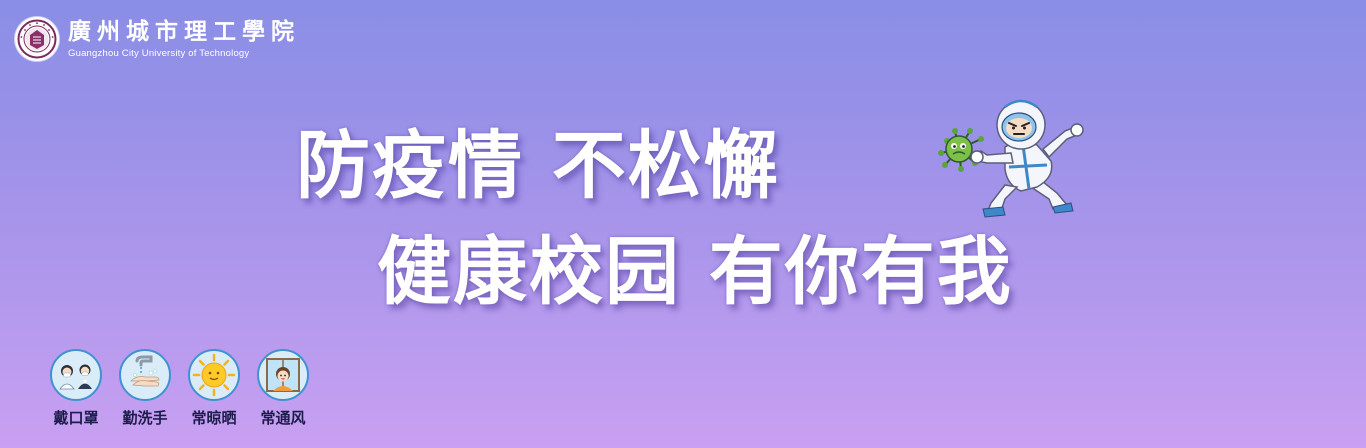 The height and width of the screenshot is (448, 1366). I want to click on open-window-icon, so click(283, 375).